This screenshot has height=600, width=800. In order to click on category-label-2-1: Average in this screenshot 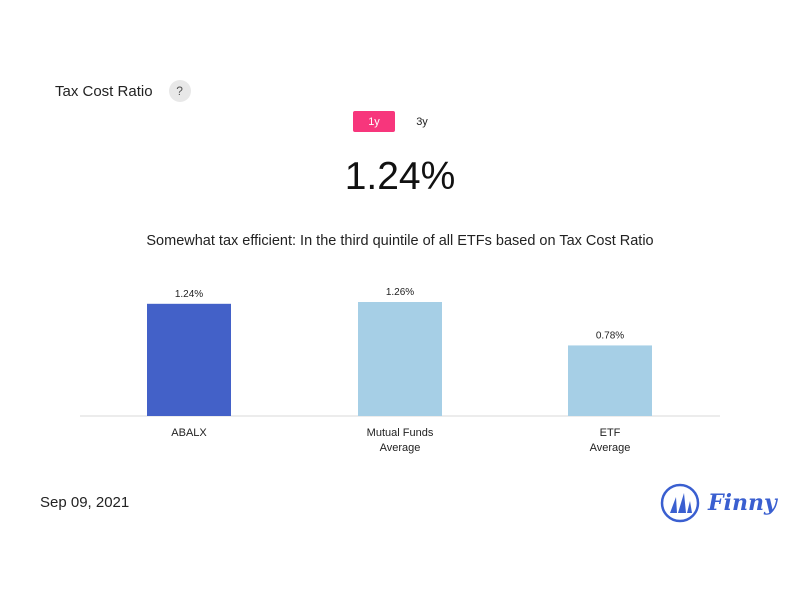, I will do `click(610, 448)`.